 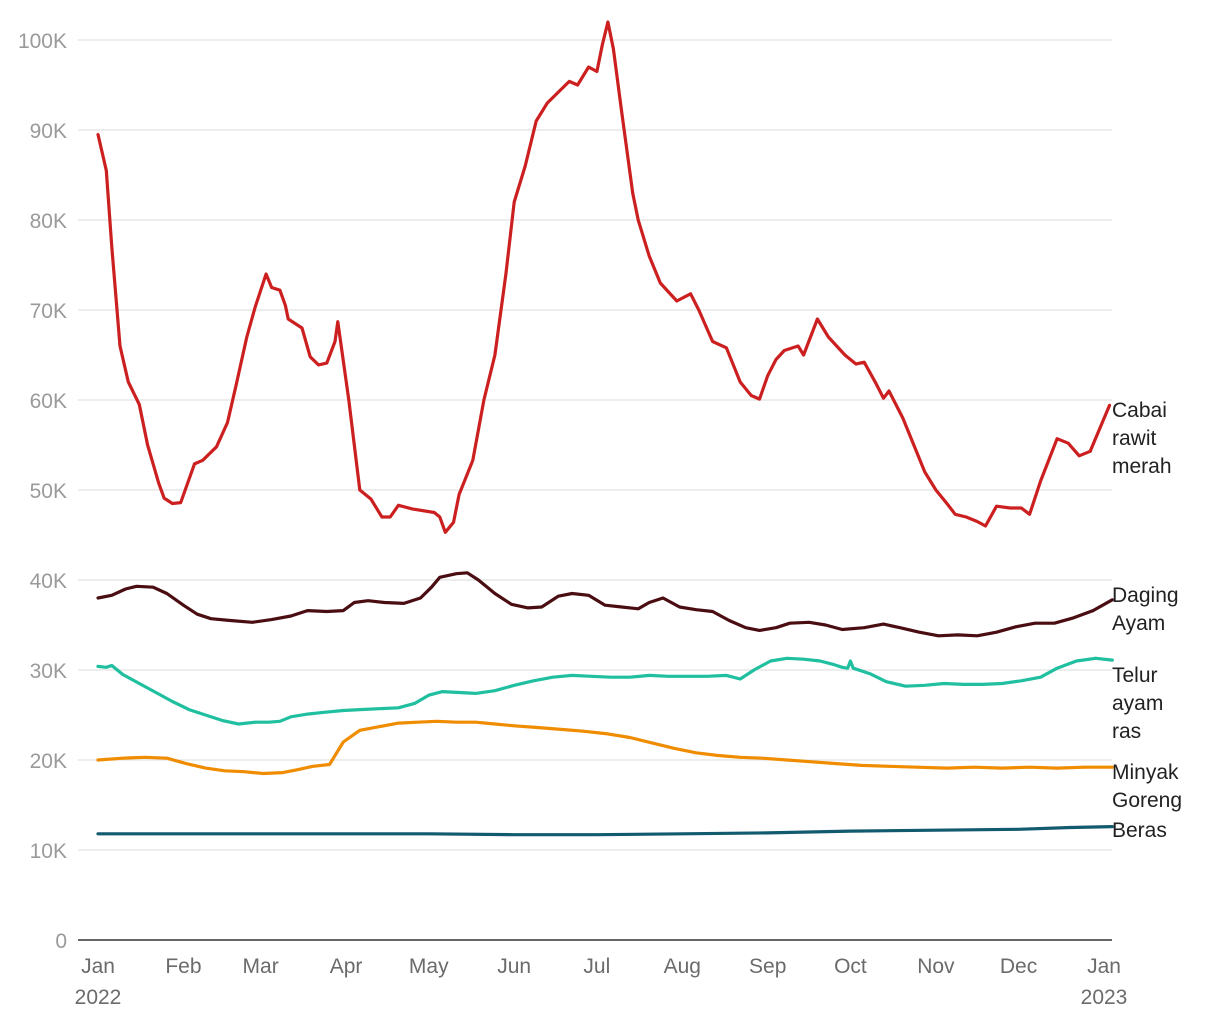 What do you see at coordinates (1137, 703) in the screenshot?
I see `series-label-telur-ayam-ras: ayam` at bounding box center [1137, 703].